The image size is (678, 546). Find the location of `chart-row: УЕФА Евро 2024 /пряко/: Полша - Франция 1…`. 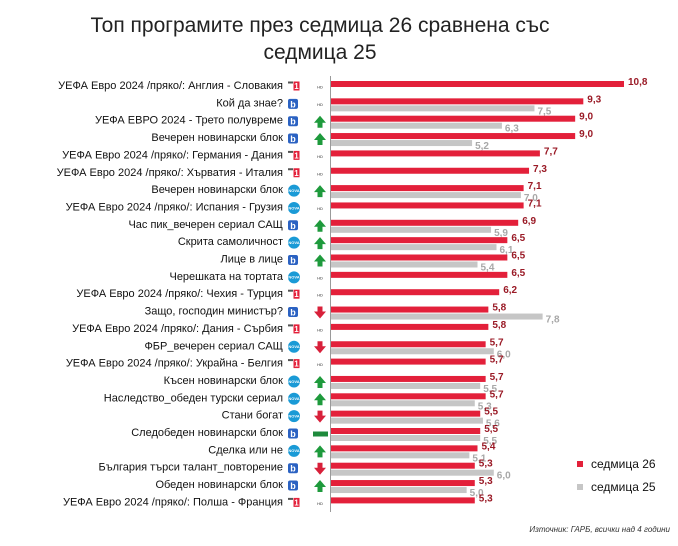

chart-row: УЕФА Евро 2024 /пряко/: Полша - Франция 1… is located at coordinates (278, 500).